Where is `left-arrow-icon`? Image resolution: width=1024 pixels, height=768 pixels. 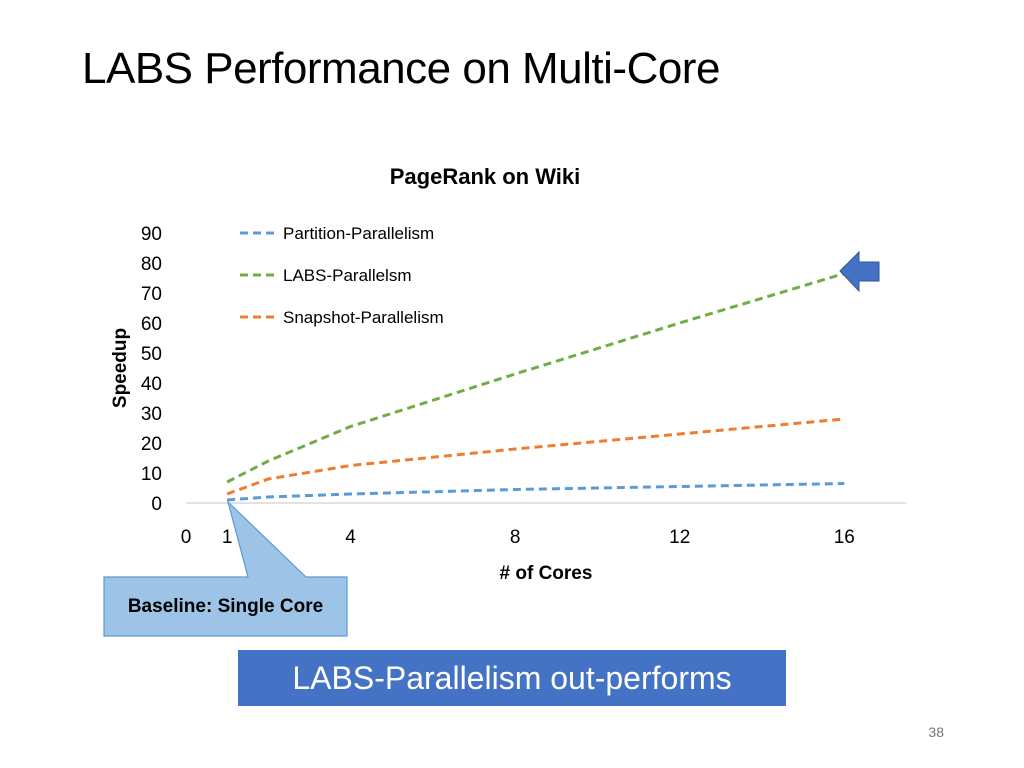 left-arrow-icon is located at coordinates (859, 271).